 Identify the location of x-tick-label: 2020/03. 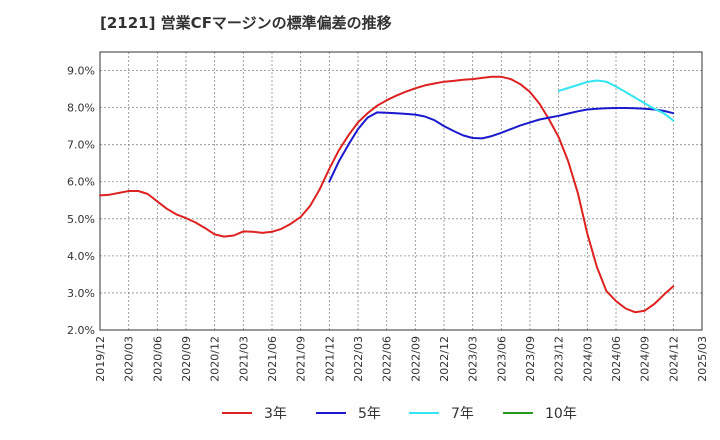
(129, 359).